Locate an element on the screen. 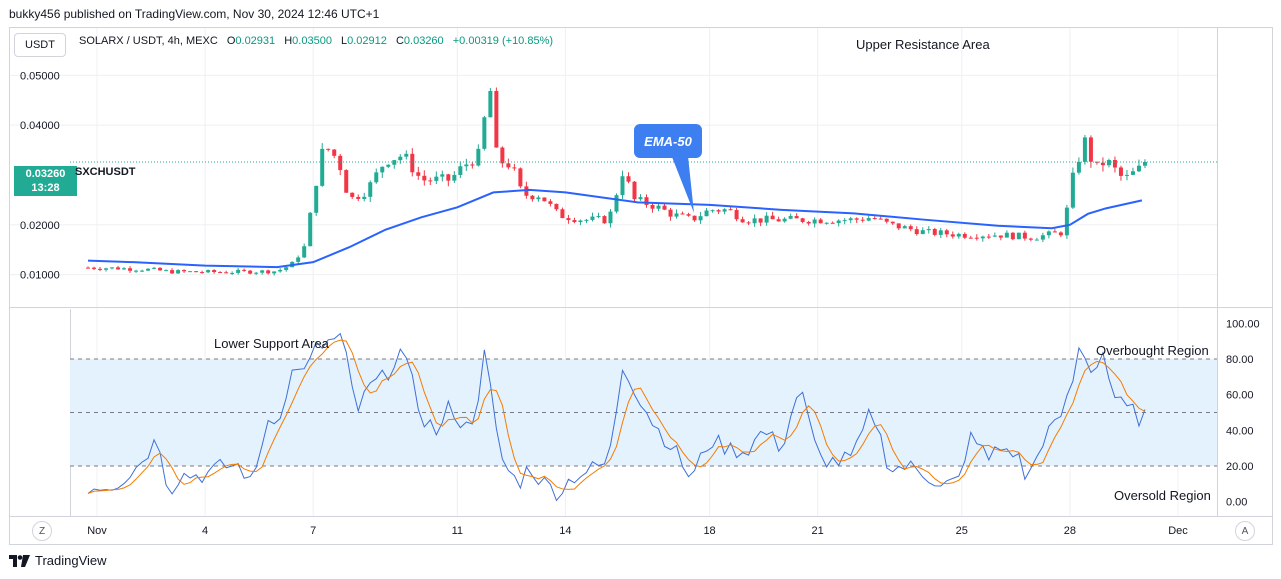 The height and width of the screenshot is (579, 1281). time-tick-label: Dec is located at coordinates (1178, 531).